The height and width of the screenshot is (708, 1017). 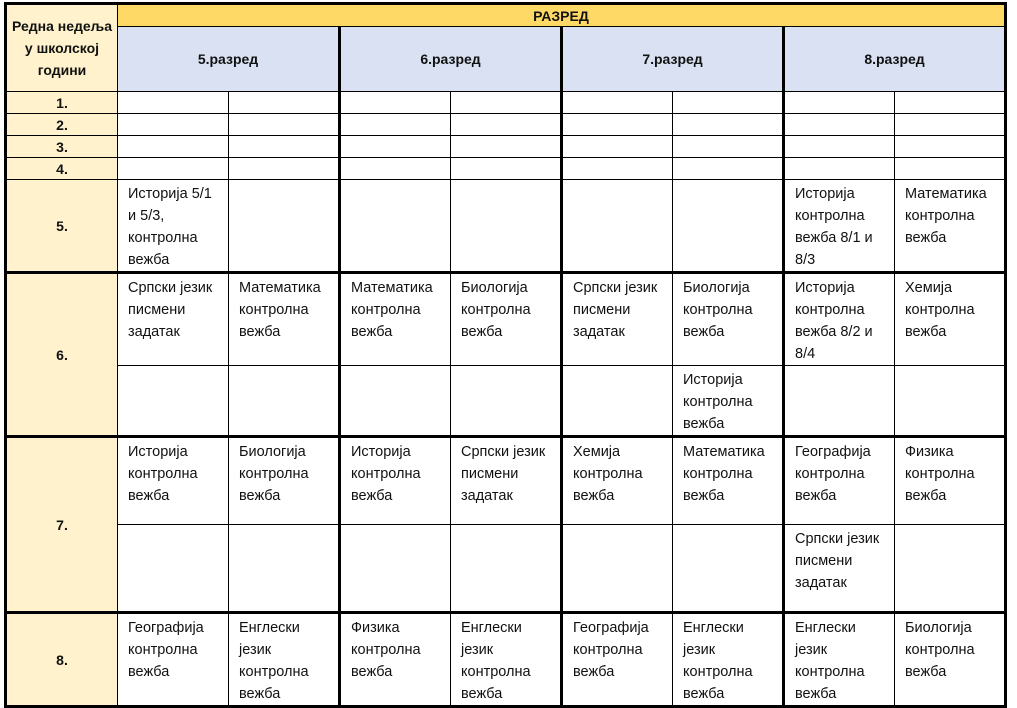 What do you see at coordinates (561, 15) in the screenshot?
I see `grade-group-header: РАЗРЕД` at bounding box center [561, 15].